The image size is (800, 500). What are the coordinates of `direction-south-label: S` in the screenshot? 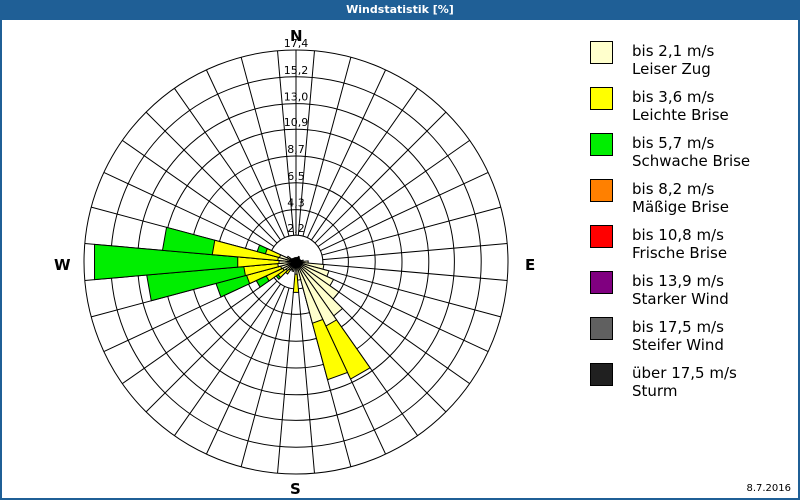 It's located at (295, 489).